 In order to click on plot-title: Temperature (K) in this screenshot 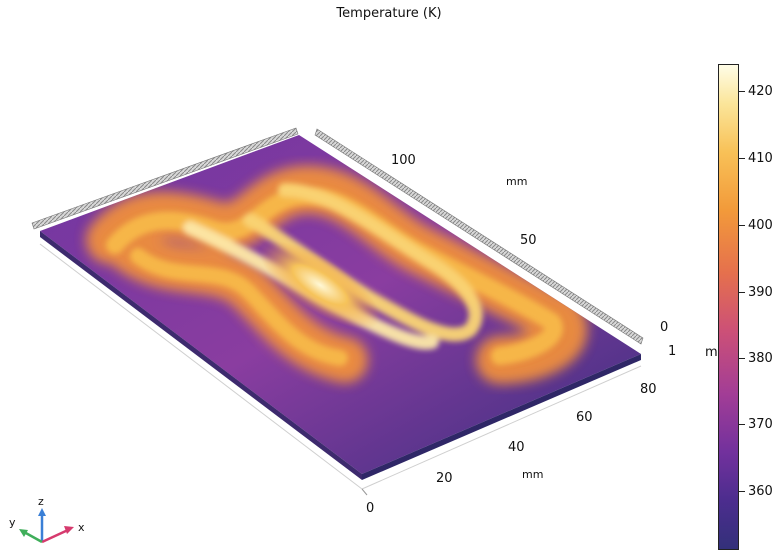, I will do `click(389, 13)`.